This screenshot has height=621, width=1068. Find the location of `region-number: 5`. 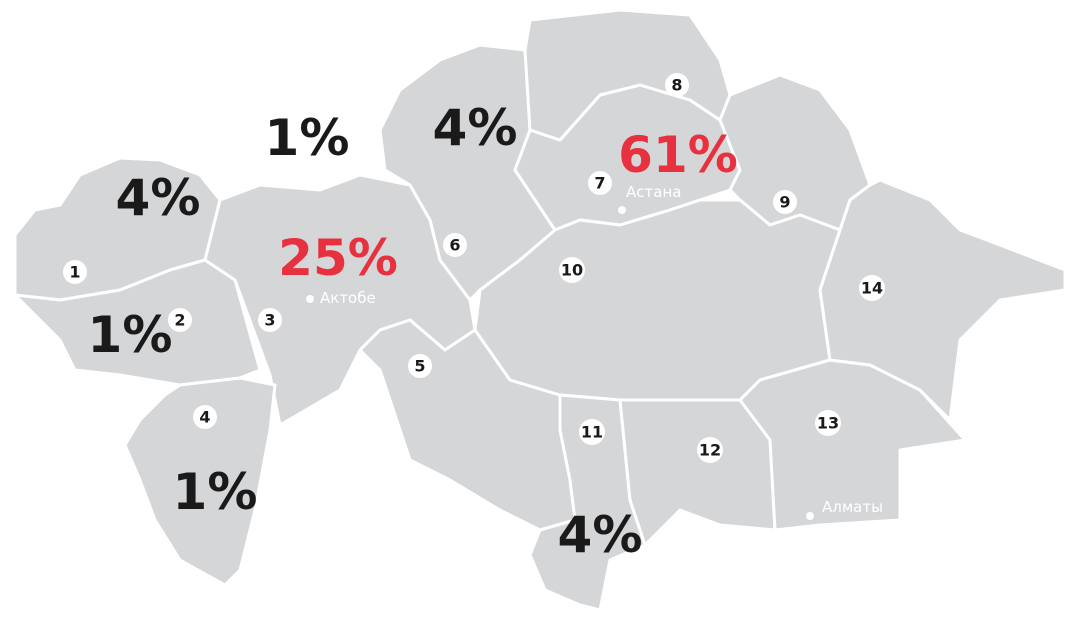

region-number: 5 is located at coordinates (419, 366).